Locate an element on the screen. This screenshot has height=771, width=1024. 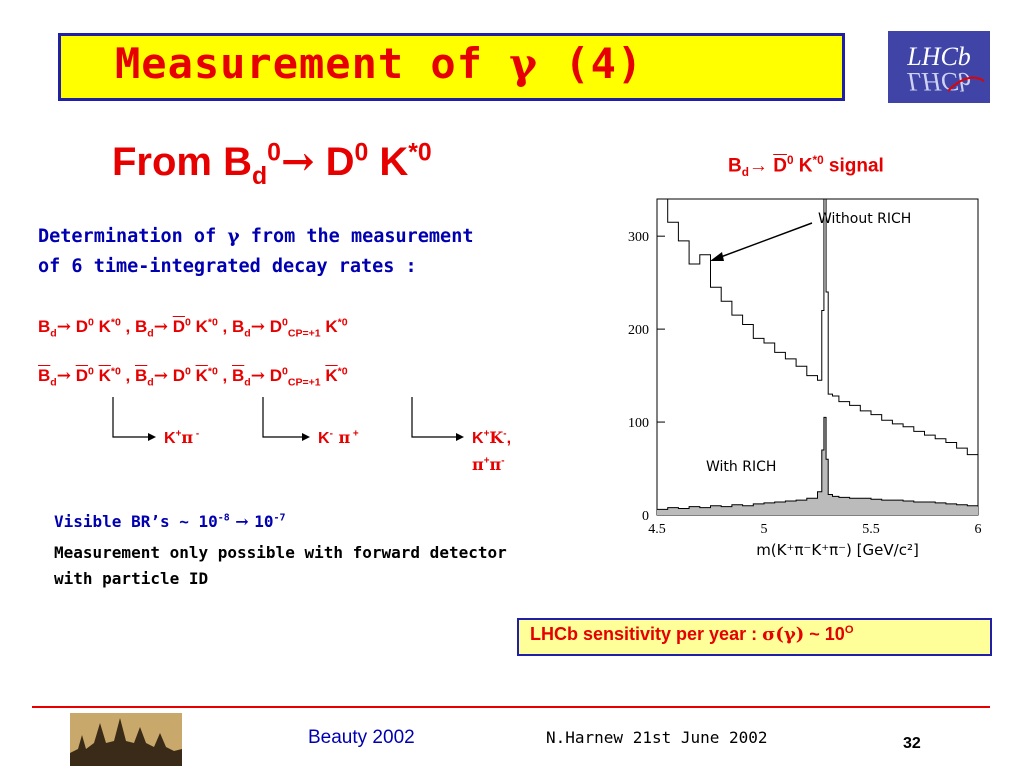
annotation-without-rich: Without RICH is located at coordinates (864, 219).